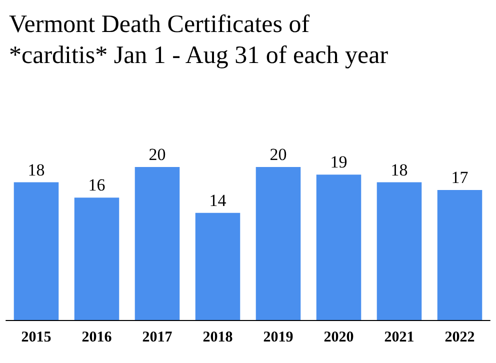 The height and width of the screenshot is (363, 496). I want to click on x-tick-label: 2019, so click(278, 338).